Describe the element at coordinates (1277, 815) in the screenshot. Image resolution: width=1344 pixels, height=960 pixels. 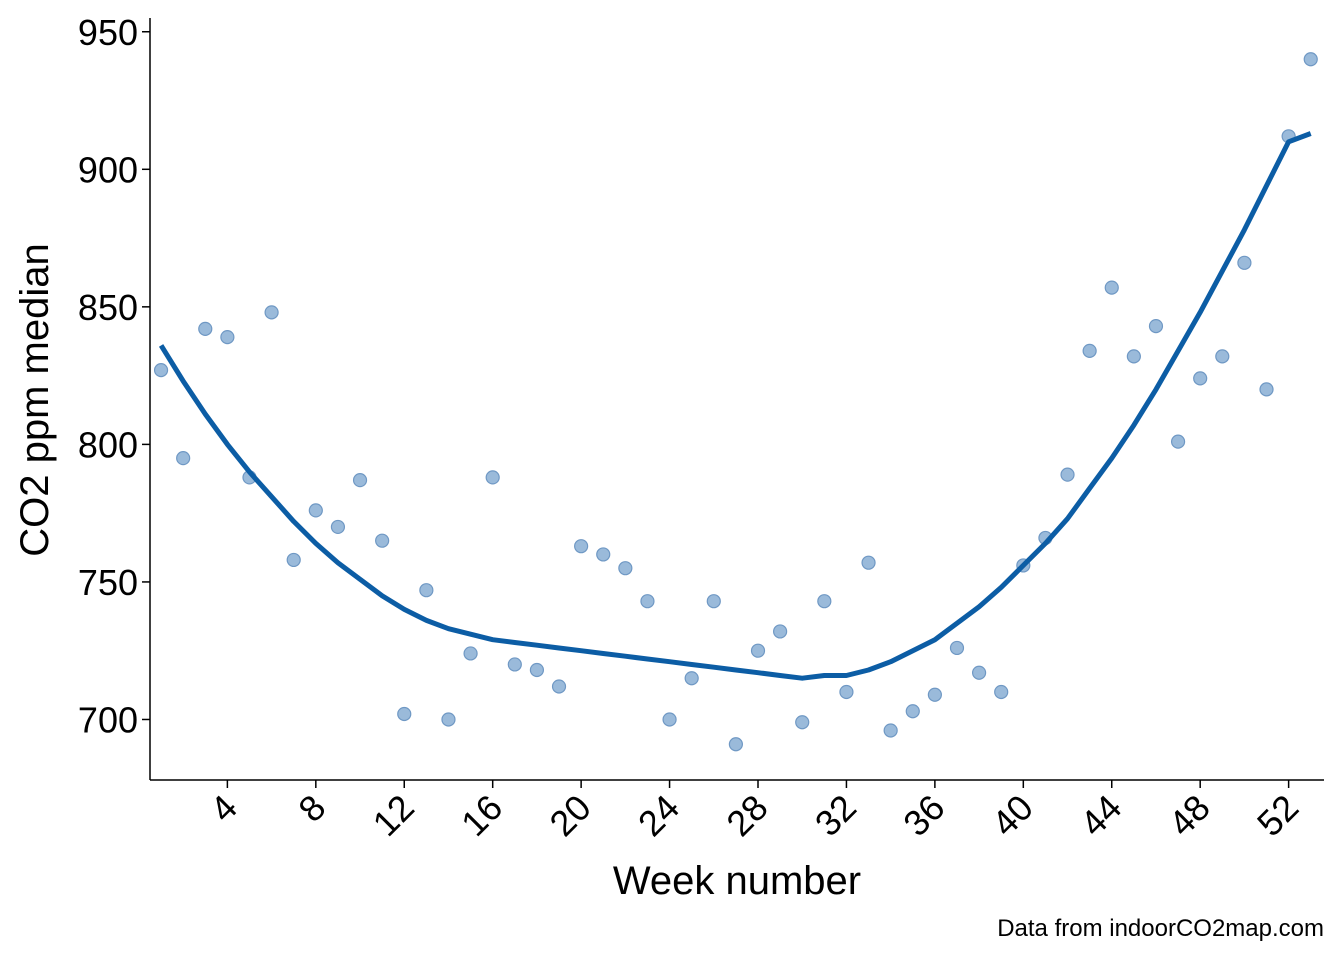
I see `x-tick-label: 52` at that location.